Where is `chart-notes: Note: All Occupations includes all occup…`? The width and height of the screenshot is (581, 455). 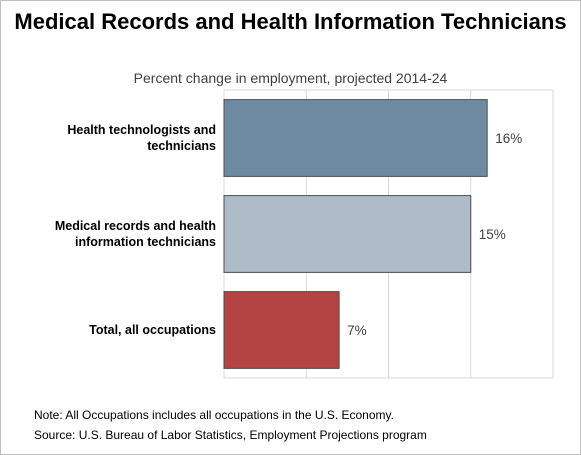 chart-notes: Note: All Occupations includes all occup… is located at coordinates (230, 425).